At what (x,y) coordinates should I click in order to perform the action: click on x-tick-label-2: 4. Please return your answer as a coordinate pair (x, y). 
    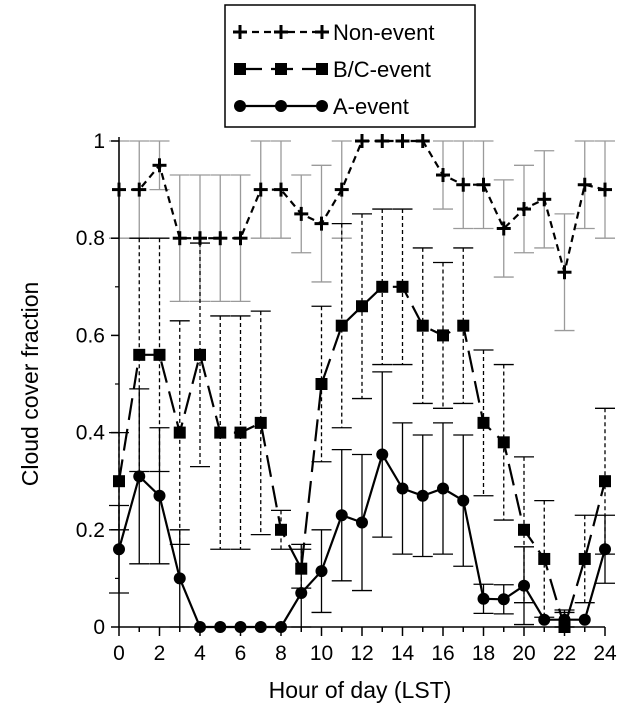
    Looking at the image, I should click on (200, 653).